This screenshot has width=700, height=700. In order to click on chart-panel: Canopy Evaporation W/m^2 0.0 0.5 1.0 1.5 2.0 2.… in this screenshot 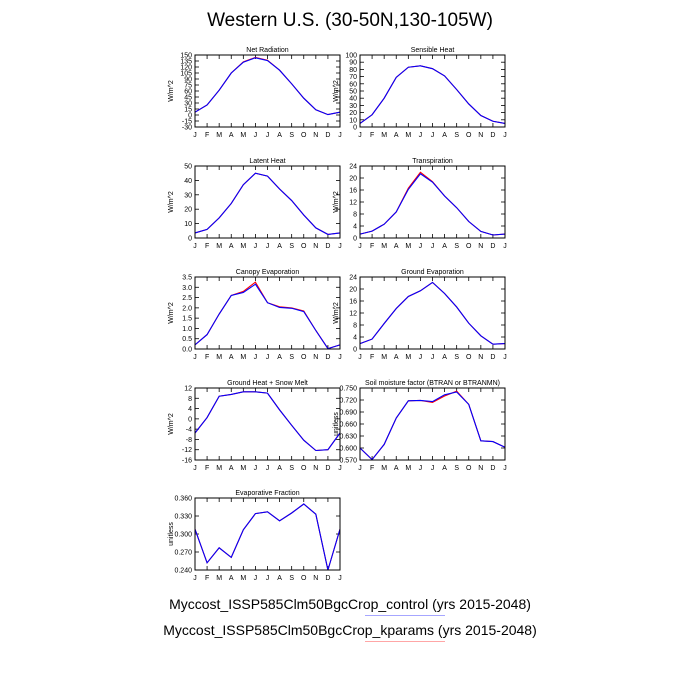, I will do `click(255, 315)`.